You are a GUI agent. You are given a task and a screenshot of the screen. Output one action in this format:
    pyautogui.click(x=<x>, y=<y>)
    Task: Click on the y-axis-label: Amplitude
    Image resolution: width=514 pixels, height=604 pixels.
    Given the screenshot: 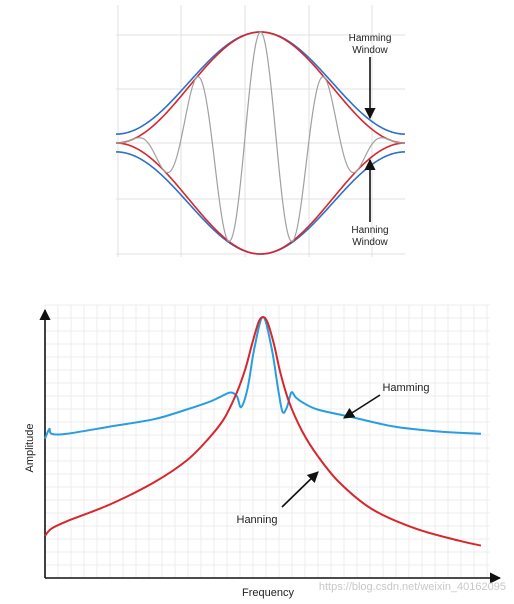 What is the action you would take?
    pyautogui.click(x=30, y=448)
    